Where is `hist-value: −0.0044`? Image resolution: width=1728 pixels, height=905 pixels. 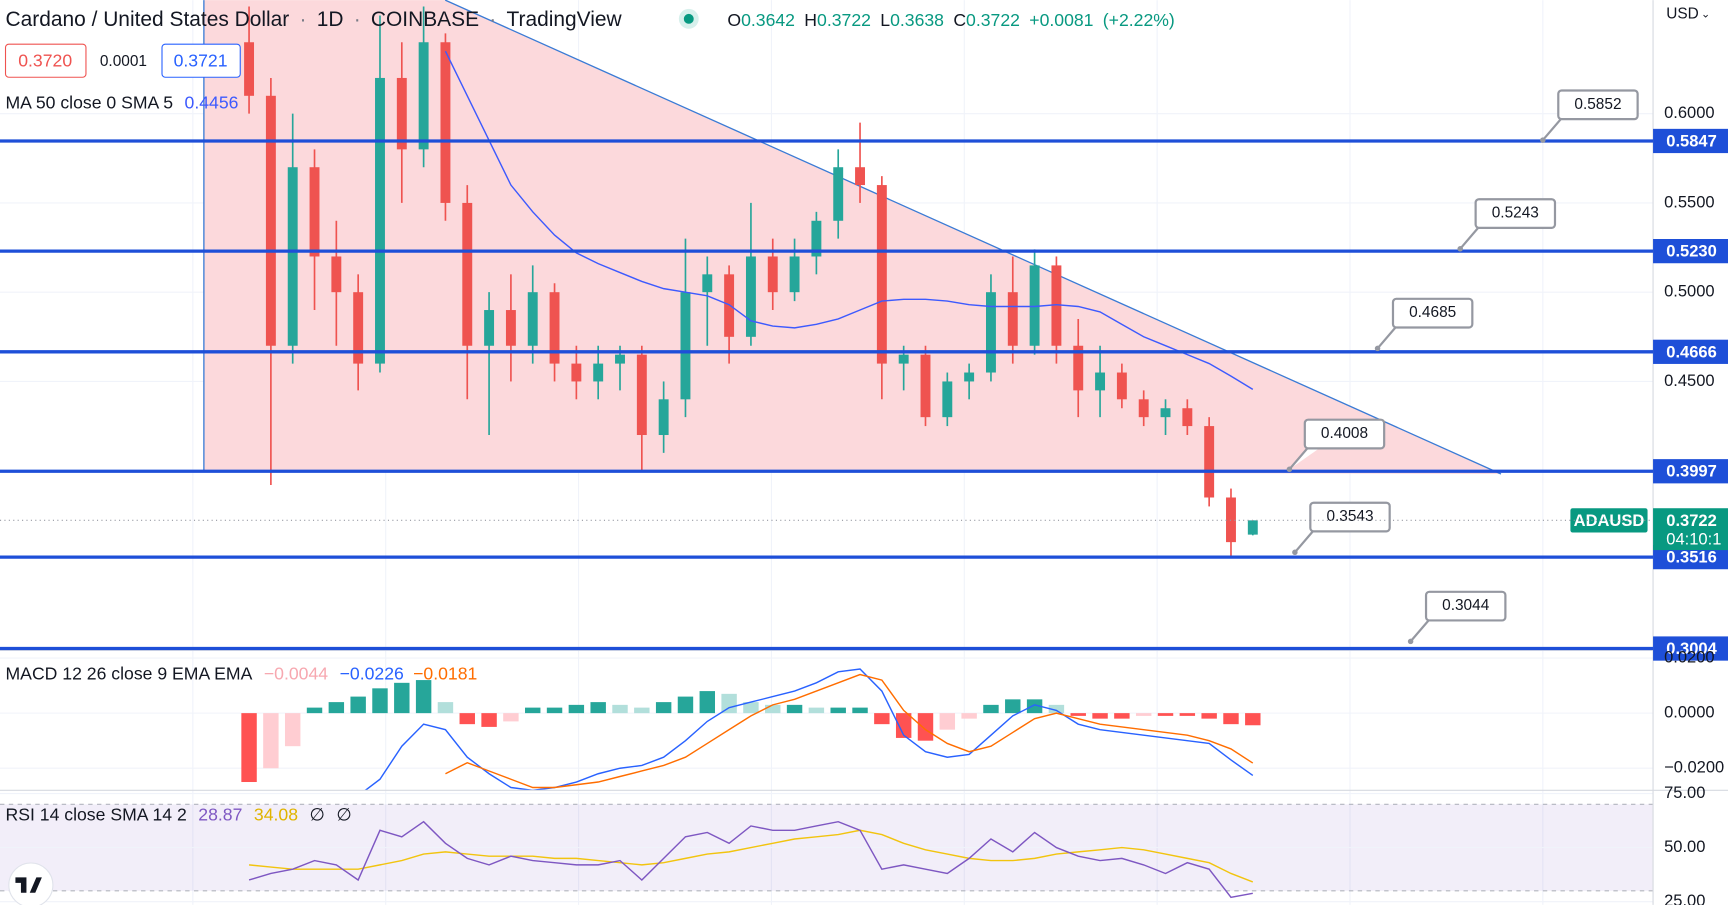 hist-value: −0.0044 is located at coordinates (296, 673).